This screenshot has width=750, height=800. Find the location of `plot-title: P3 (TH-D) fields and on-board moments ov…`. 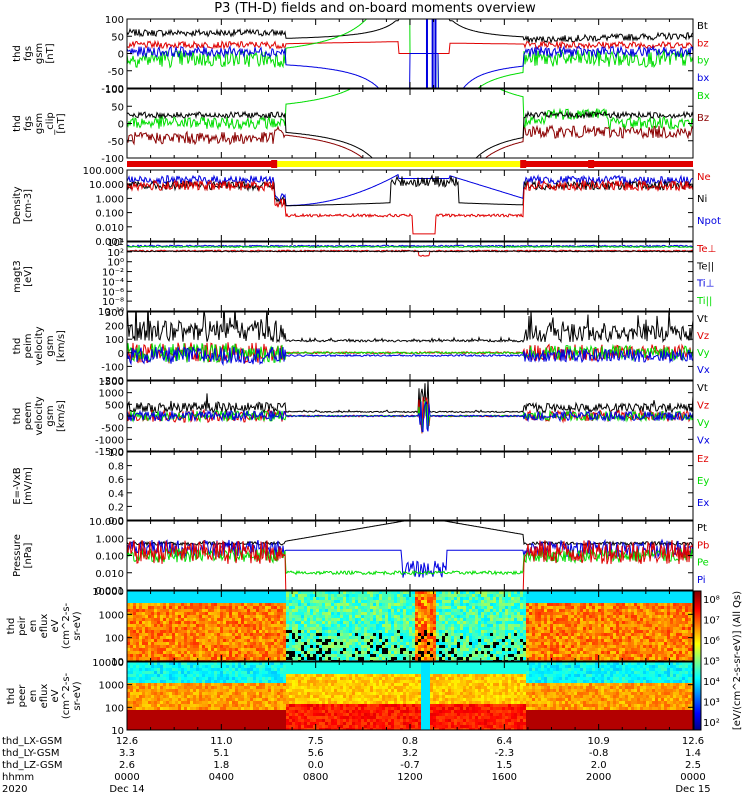

plot-title: P3 (TH-D) fields and on-board moments ov… is located at coordinates (375, 8).